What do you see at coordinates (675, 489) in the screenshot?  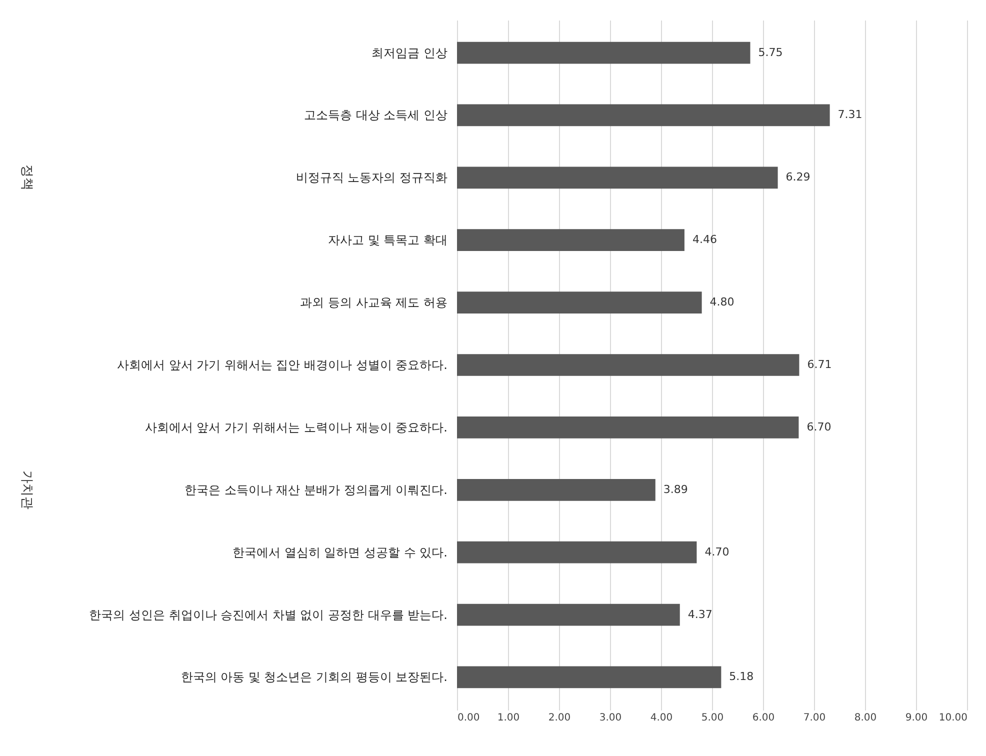 I see `data-label: 3.89` at bounding box center [675, 489].